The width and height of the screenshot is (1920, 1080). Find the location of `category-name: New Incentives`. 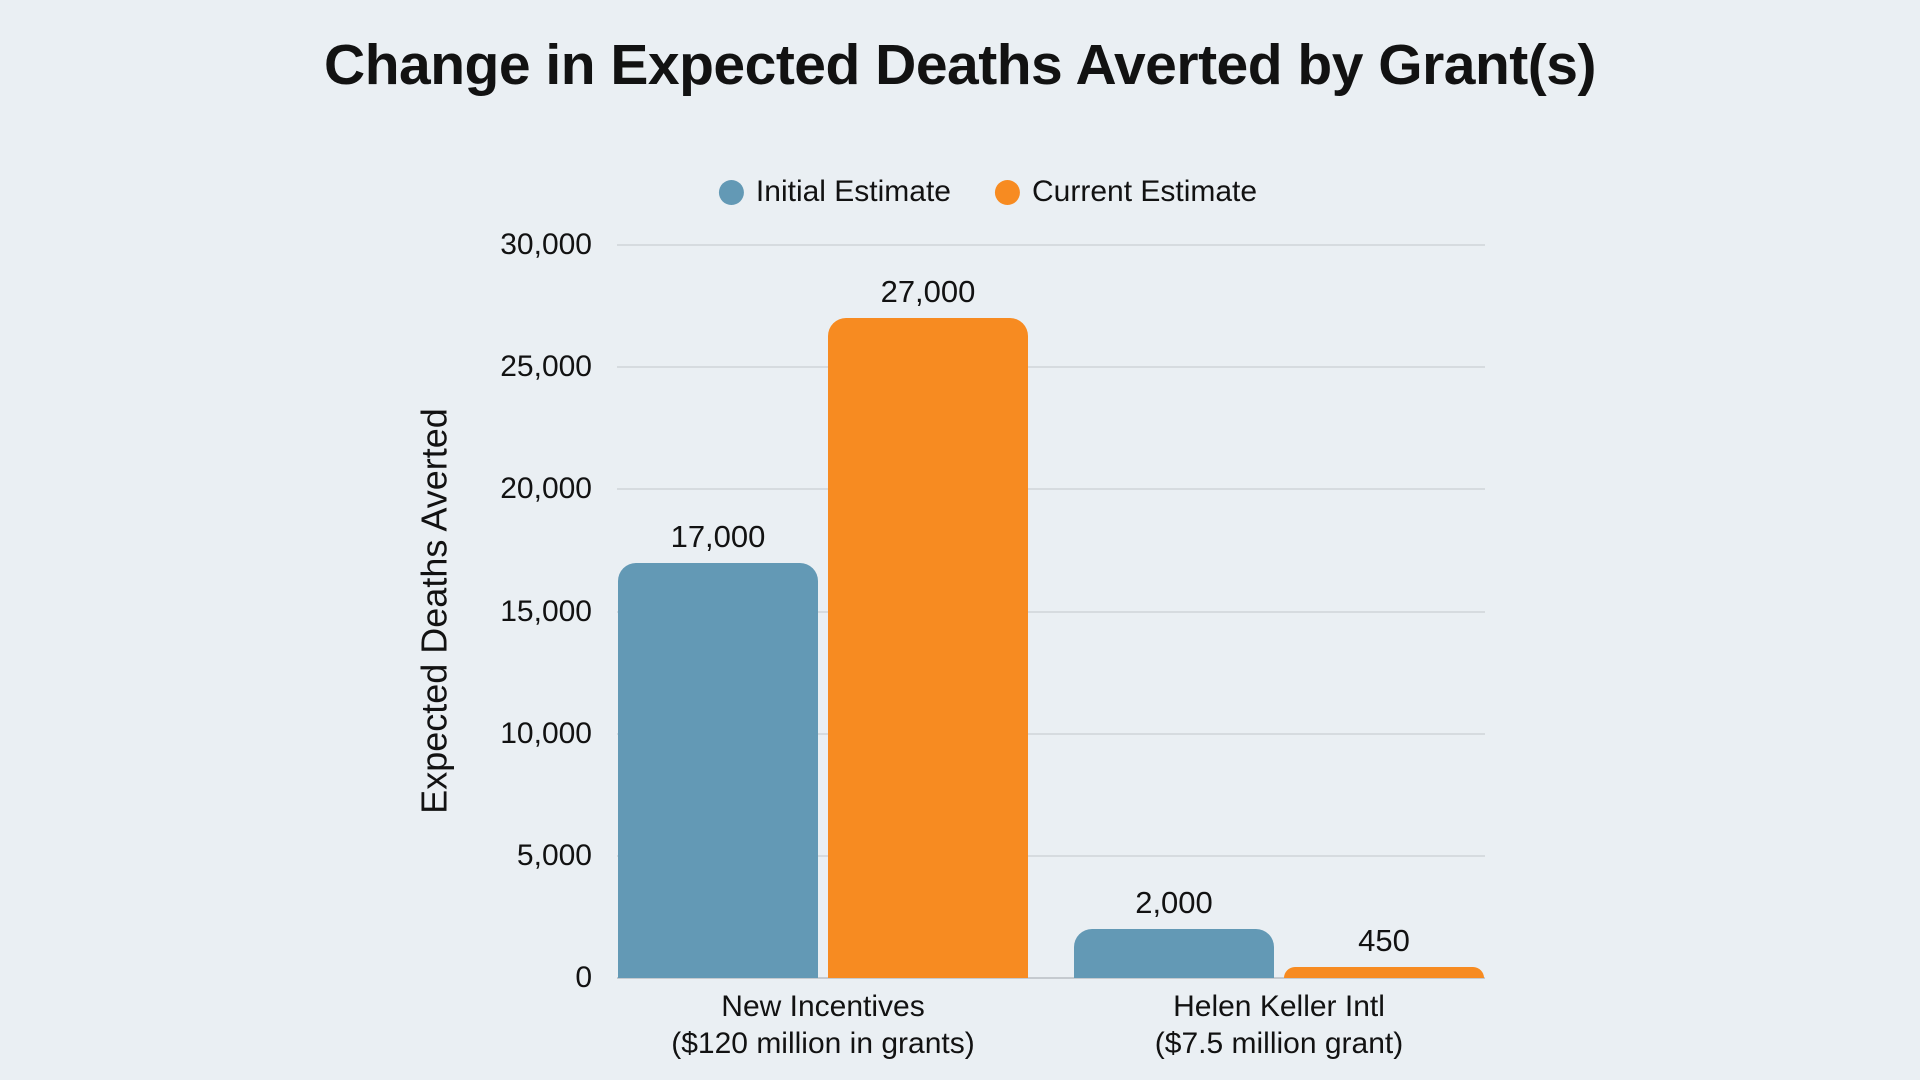

category-name: New Incentives is located at coordinates (823, 1006).